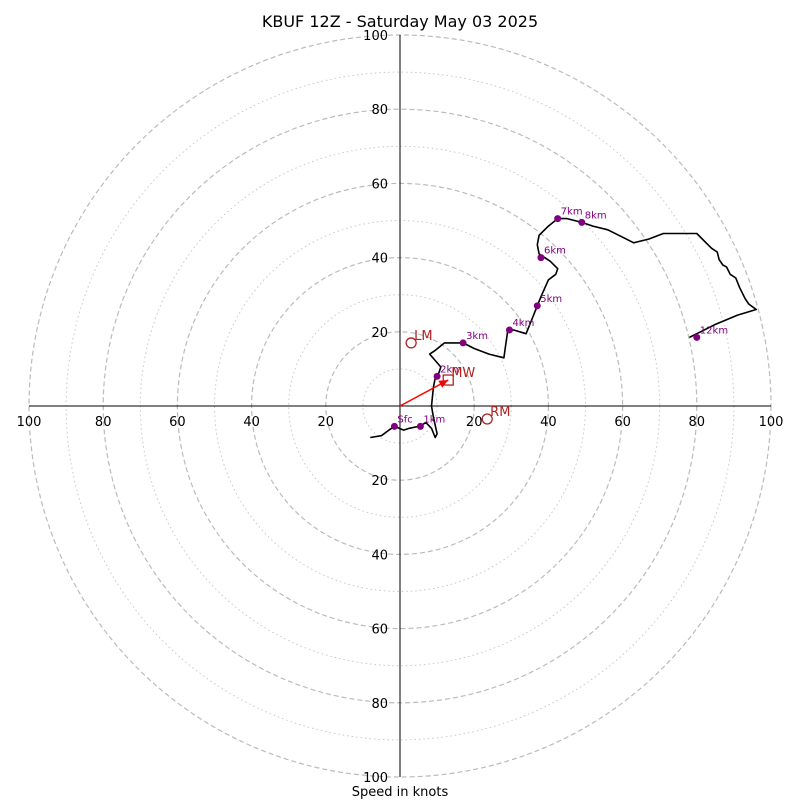 The height and width of the screenshot is (800, 800). Describe the element at coordinates (251, 422) in the screenshot. I see `tick-west-40: 40` at that location.